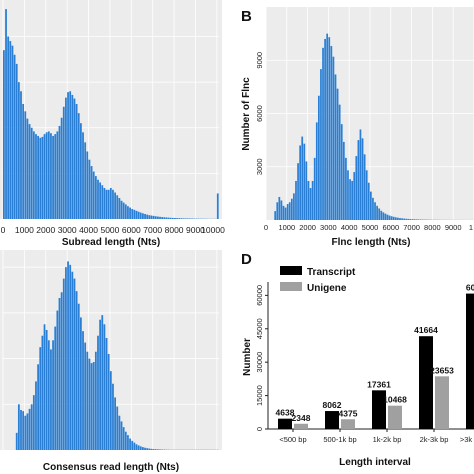 The height and width of the screenshot is (474, 474). I want to click on legend-swatch-transcript, so click(291, 270).